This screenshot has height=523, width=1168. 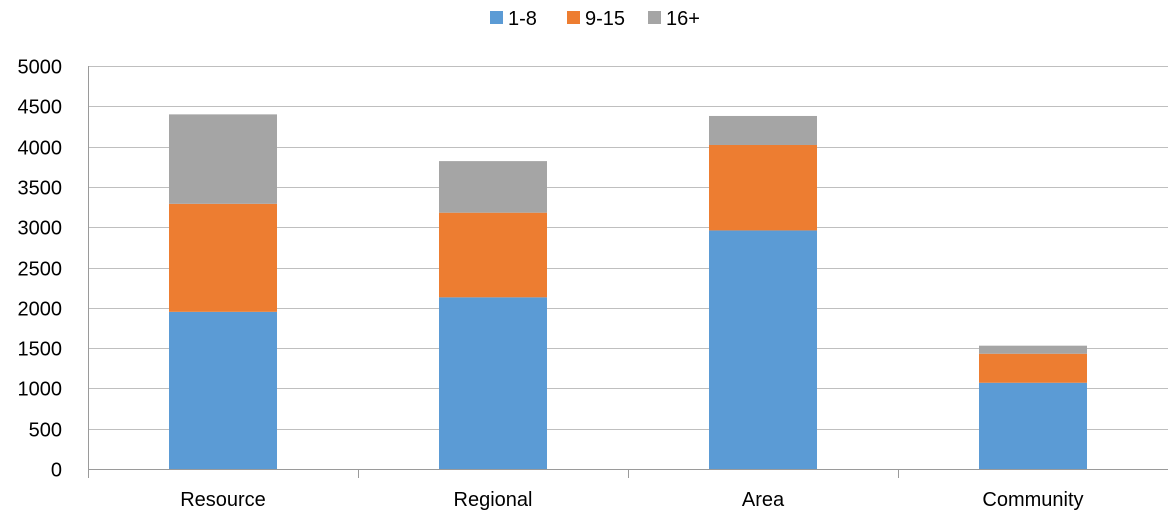 I want to click on bar-regional-16plus, so click(x=493, y=187).